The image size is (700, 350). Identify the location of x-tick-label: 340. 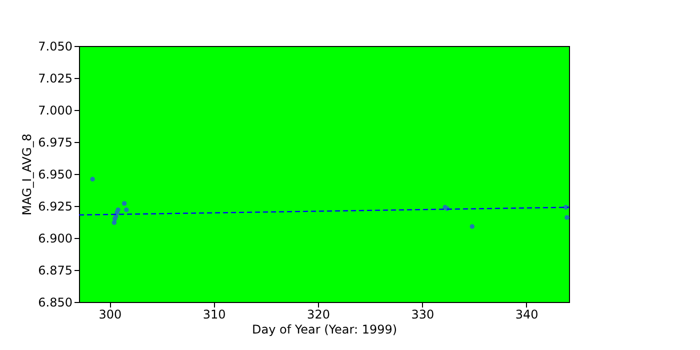
(526, 315).